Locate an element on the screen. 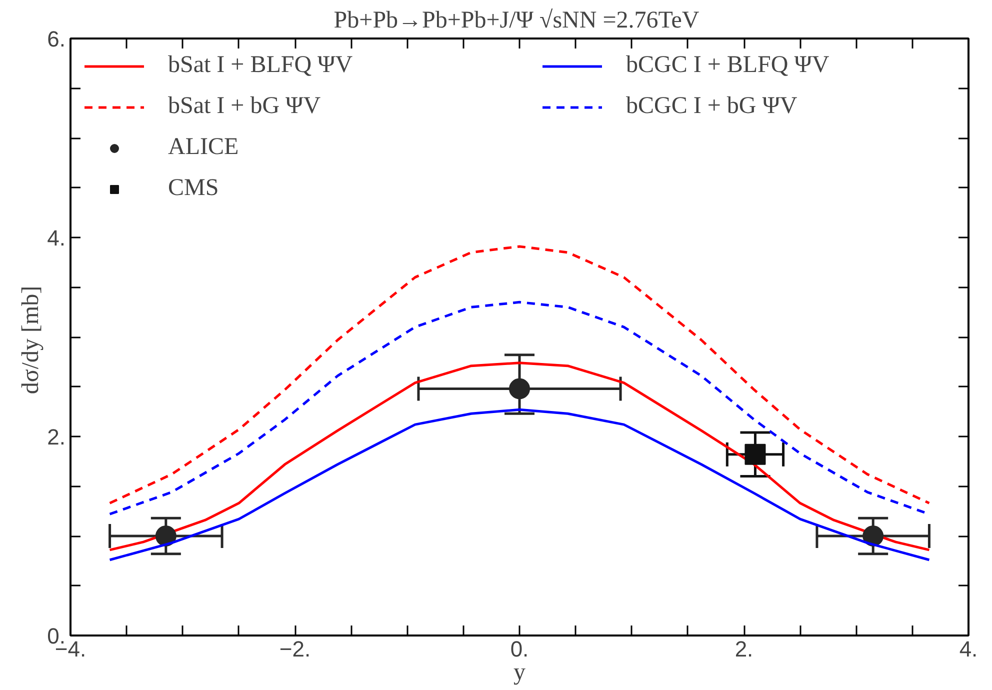  x-tick-label: −2. is located at coordinates (295, 649).